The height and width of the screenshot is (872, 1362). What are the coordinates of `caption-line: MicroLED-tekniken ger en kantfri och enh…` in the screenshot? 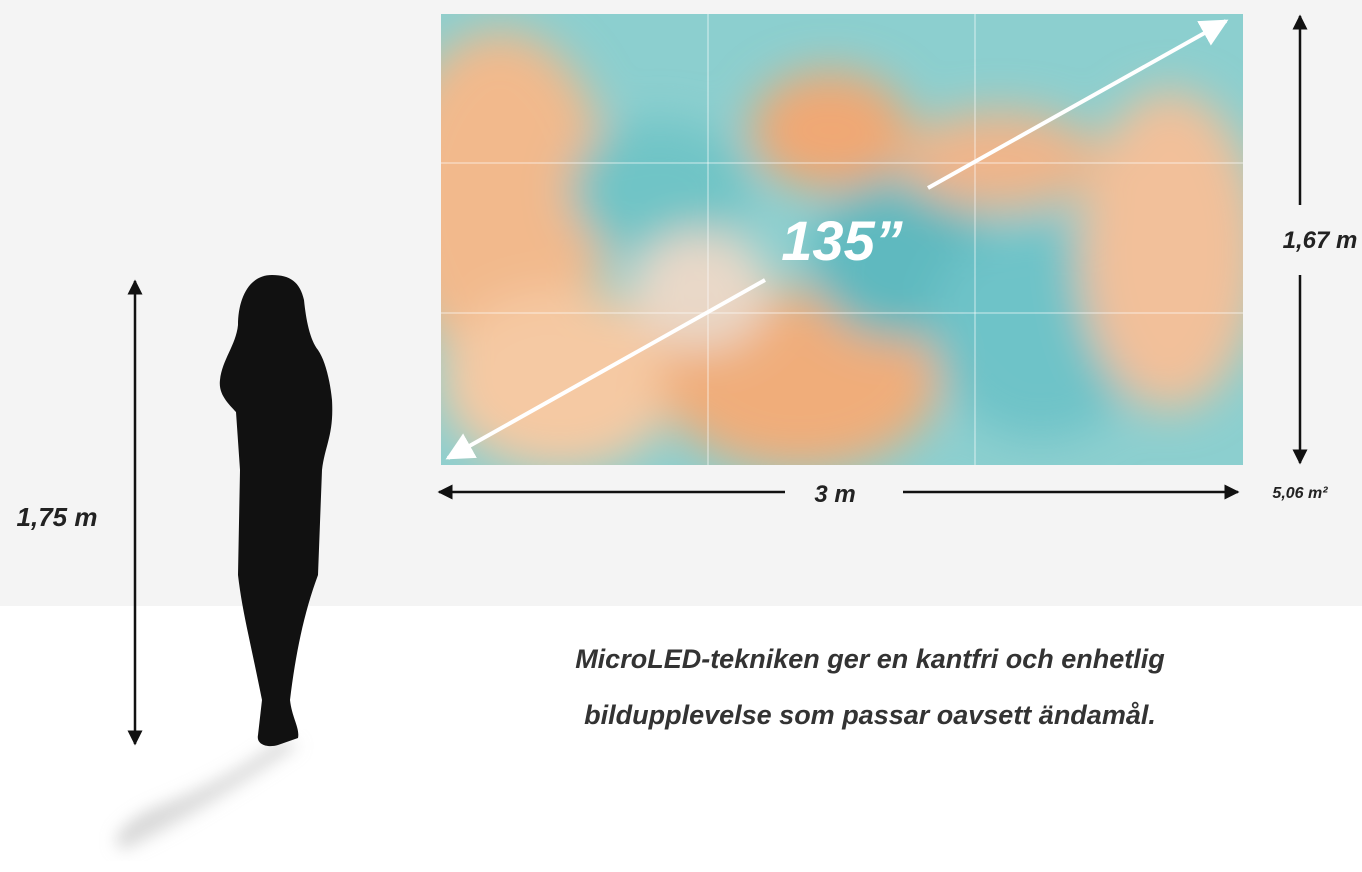 It's located at (870, 659).